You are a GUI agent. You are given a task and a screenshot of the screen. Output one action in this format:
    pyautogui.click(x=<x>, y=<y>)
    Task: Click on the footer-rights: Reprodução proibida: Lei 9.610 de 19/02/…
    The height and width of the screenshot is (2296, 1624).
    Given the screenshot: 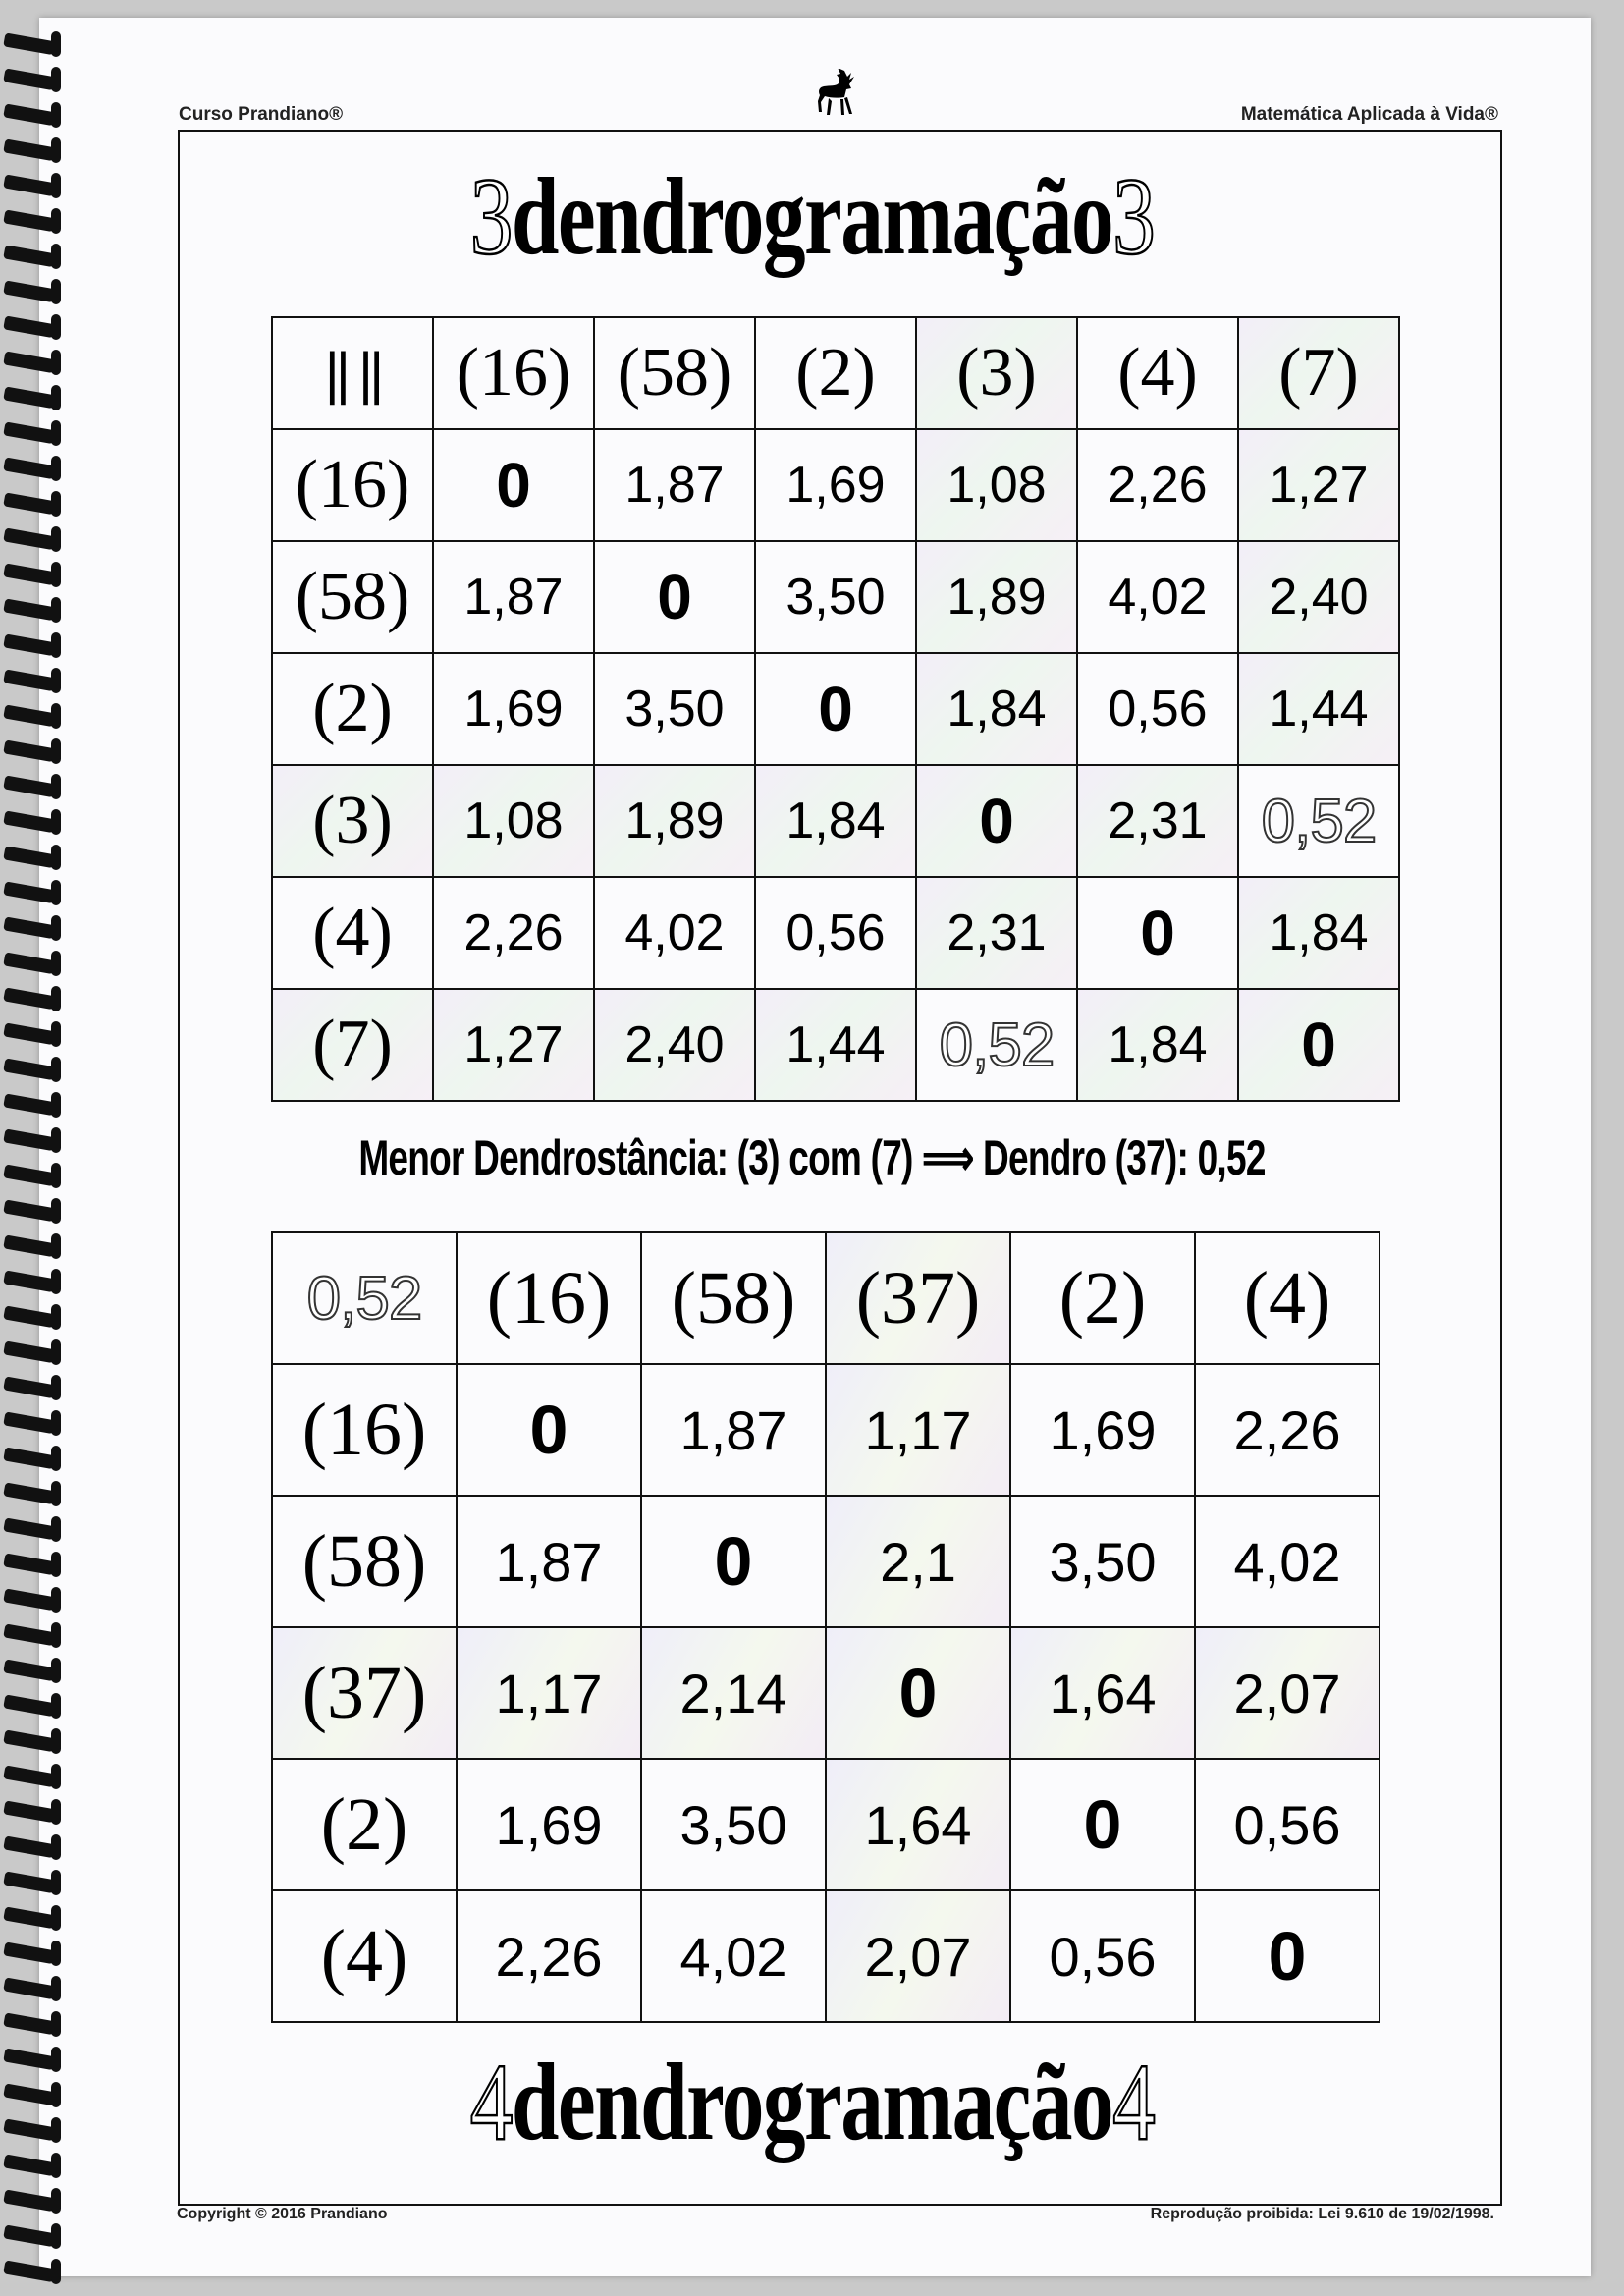 What is the action you would take?
    pyautogui.click(x=1322, y=2214)
    